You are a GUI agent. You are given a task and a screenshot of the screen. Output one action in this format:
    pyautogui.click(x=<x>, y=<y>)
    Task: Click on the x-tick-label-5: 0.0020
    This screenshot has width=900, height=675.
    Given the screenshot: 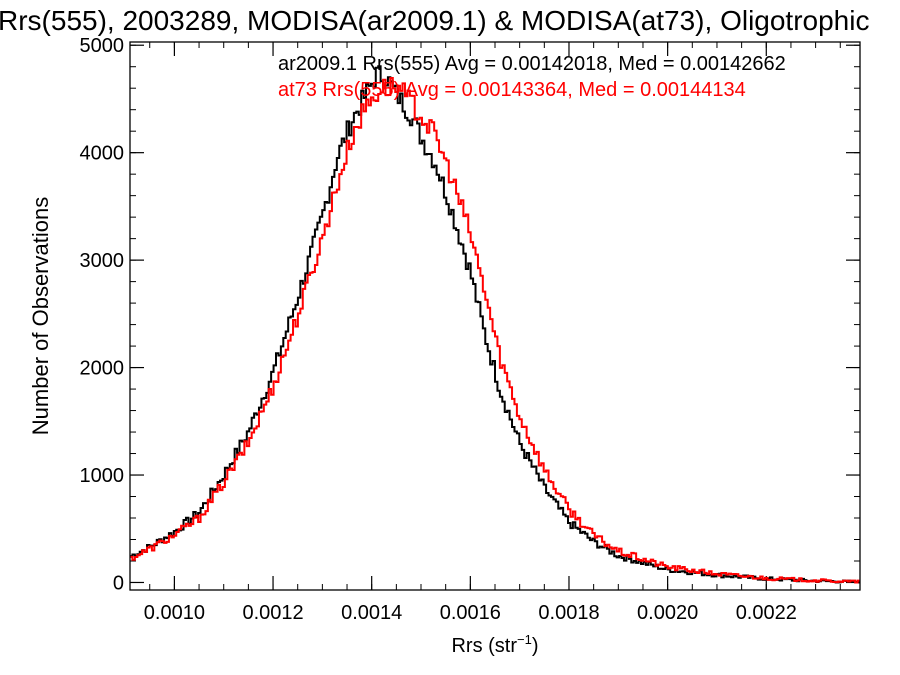 What is the action you would take?
    pyautogui.click(x=667, y=613)
    